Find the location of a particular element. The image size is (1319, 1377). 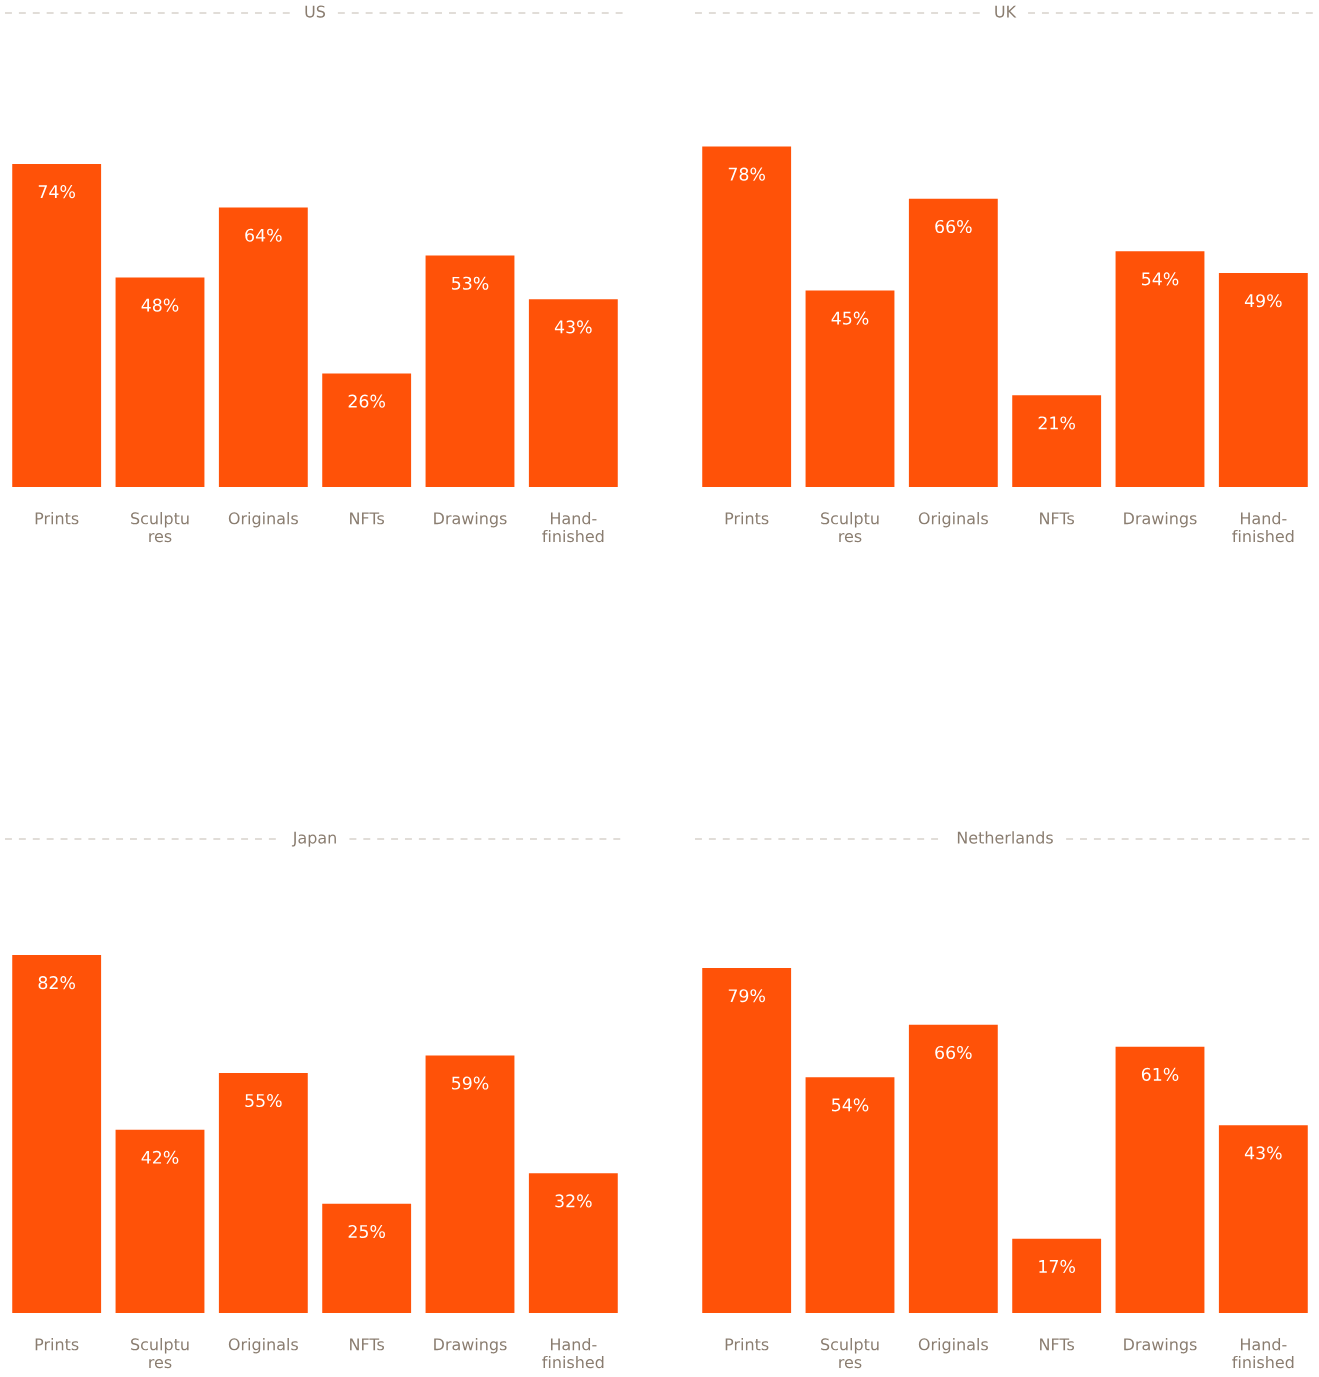

data-label: 55% is located at coordinates (263, 1100).